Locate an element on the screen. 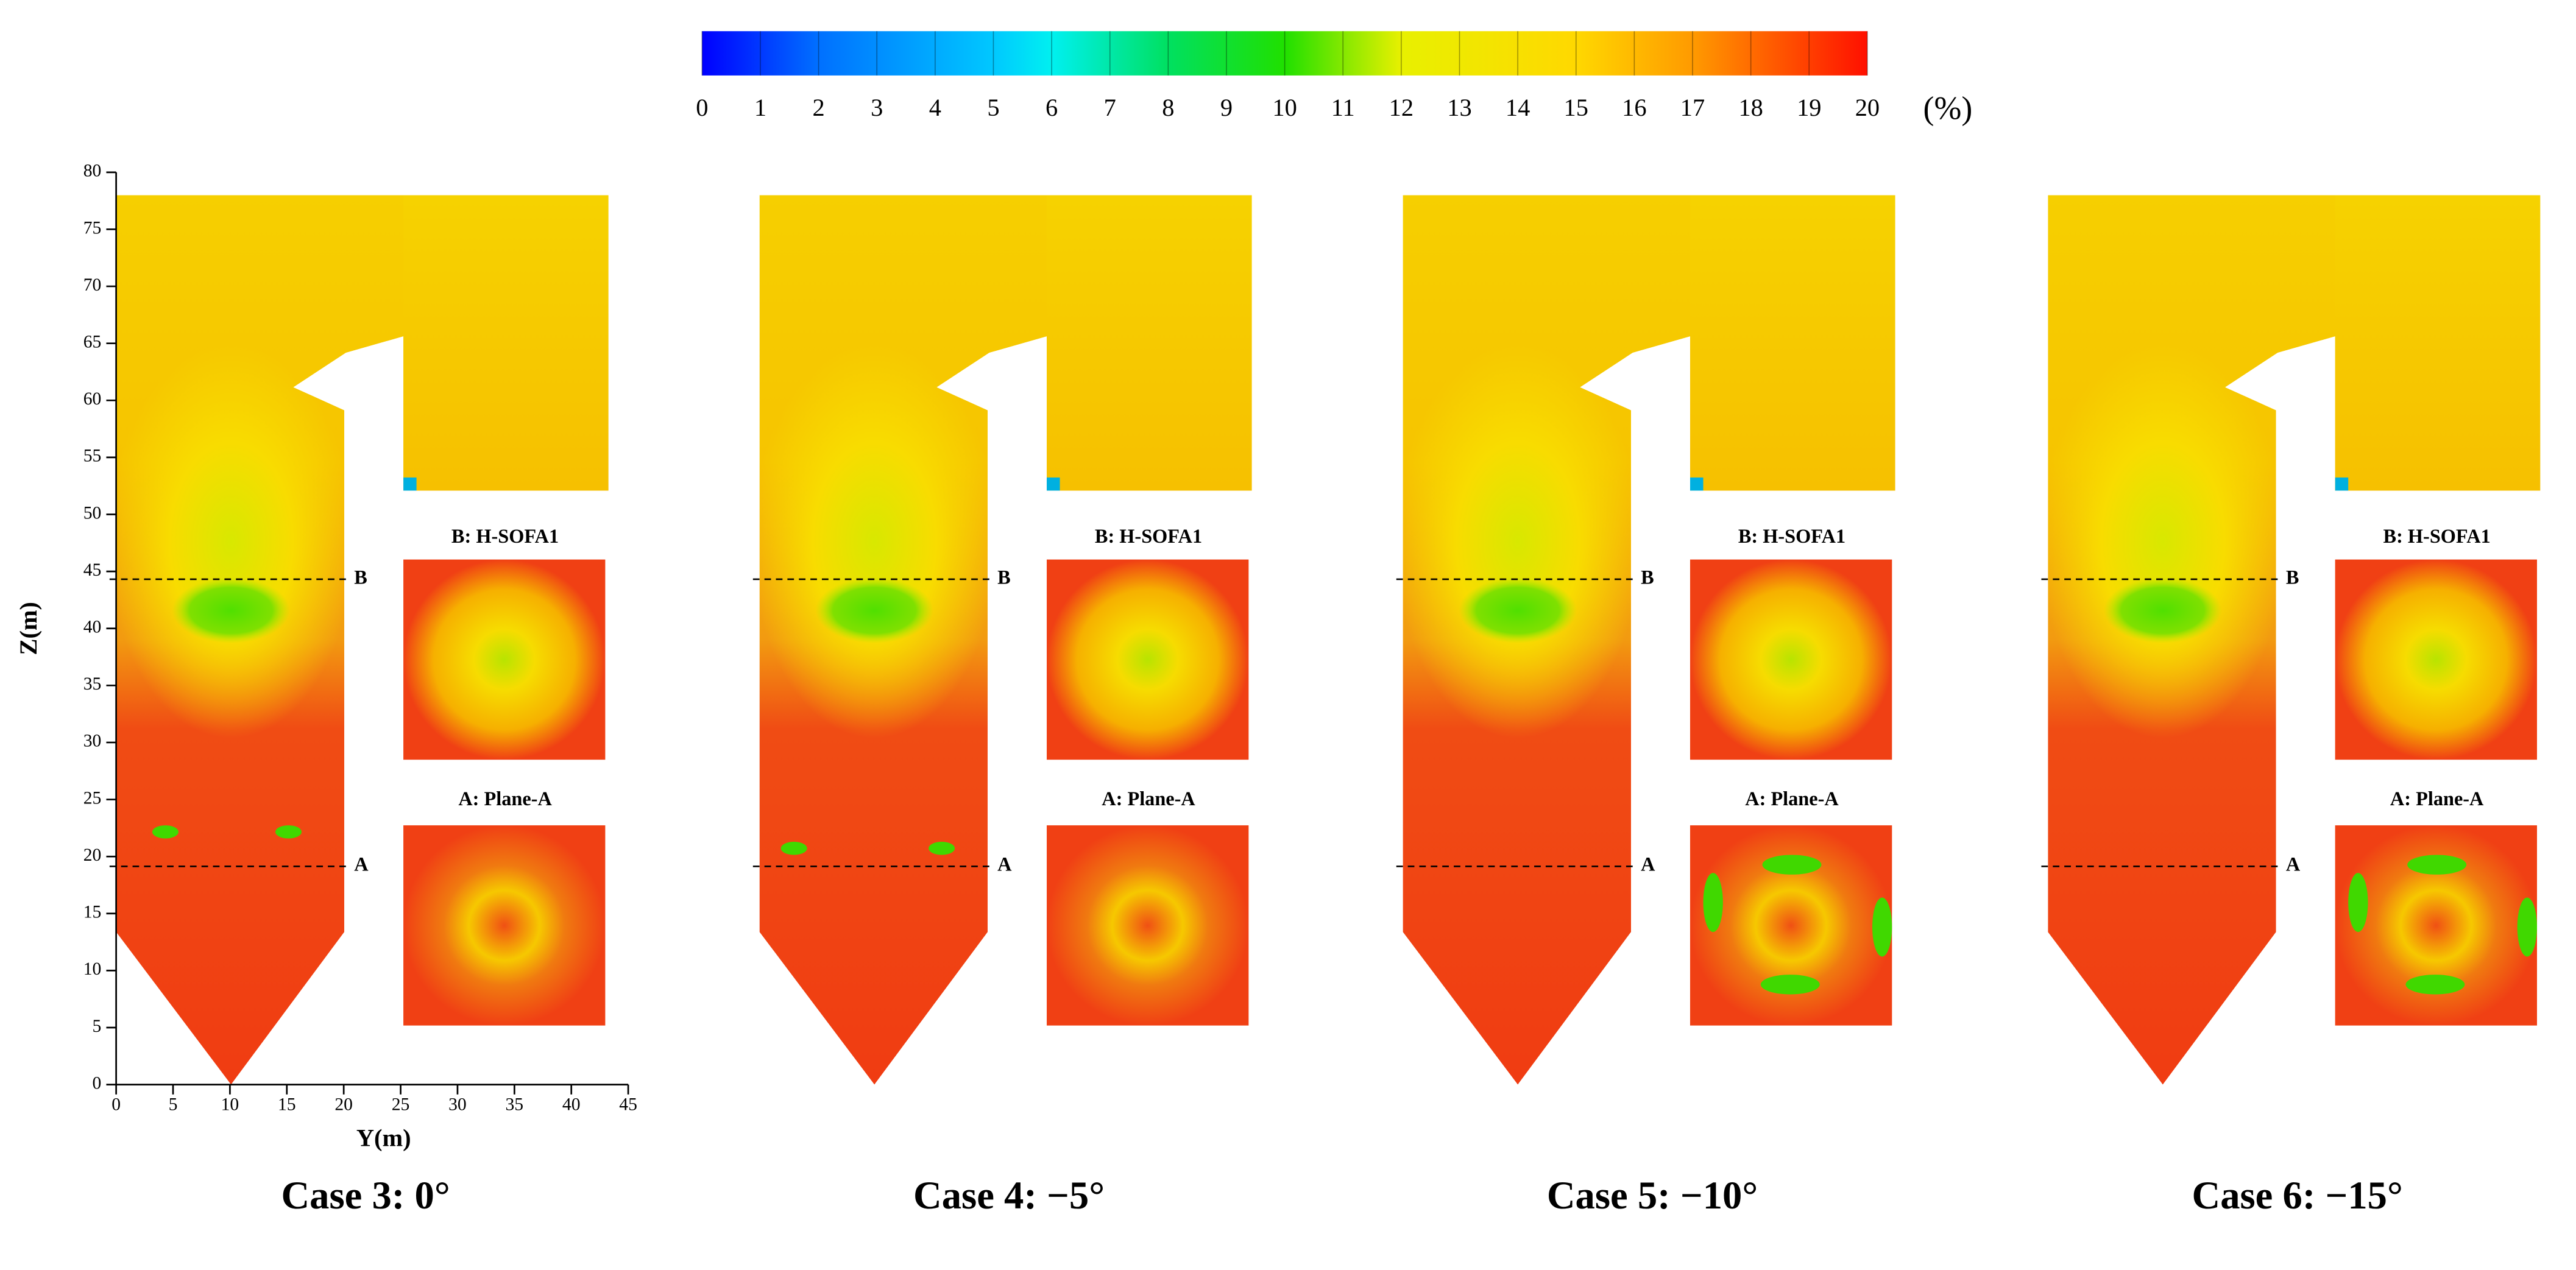 This screenshot has width=2576, height=1270. y-tick-label: 55 is located at coordinates (92, 456).